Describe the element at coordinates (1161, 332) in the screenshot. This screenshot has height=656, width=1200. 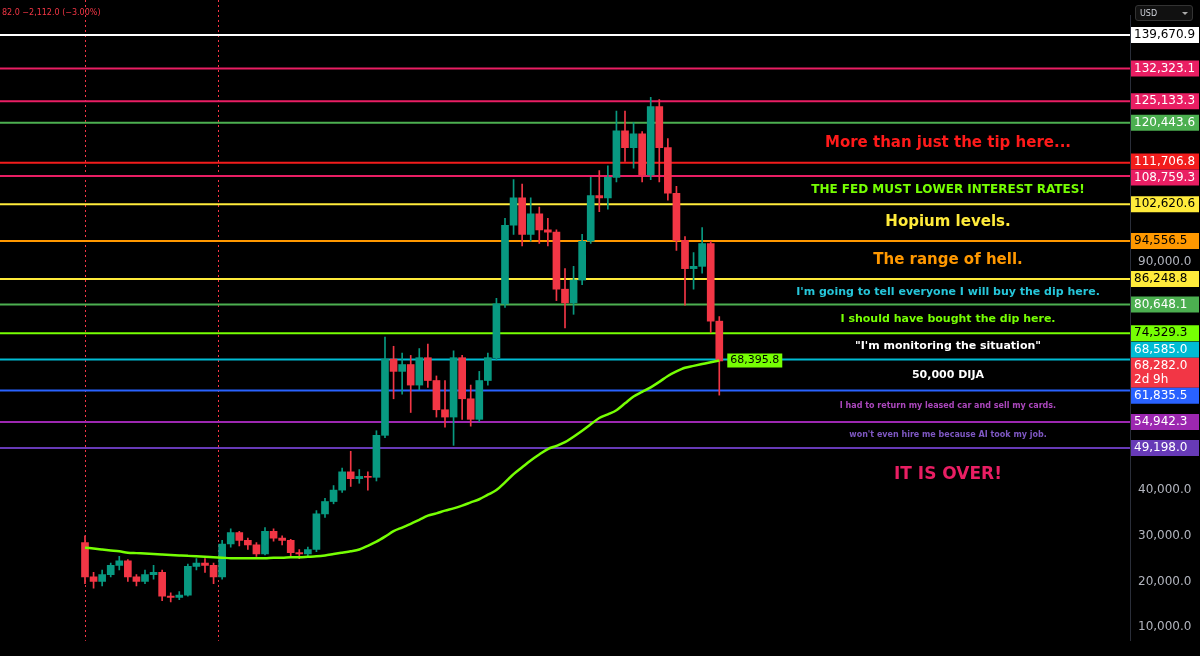
I see `ref-line-label: 74,329.3` at that location.